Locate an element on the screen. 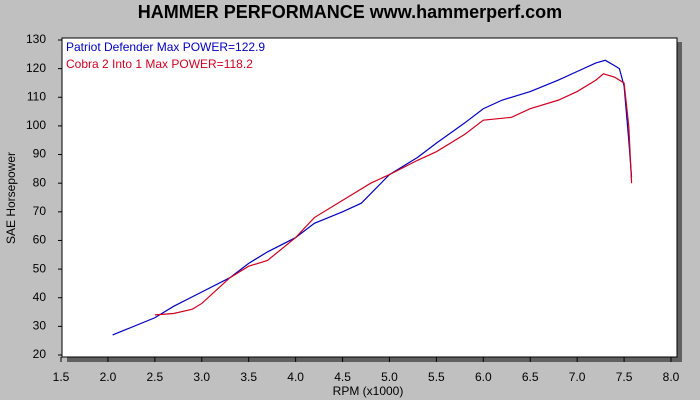 Image resolution: width=700 pixels, height=400 pixels. x-tick-label: 2.0 is located at coordinates (108, 377).